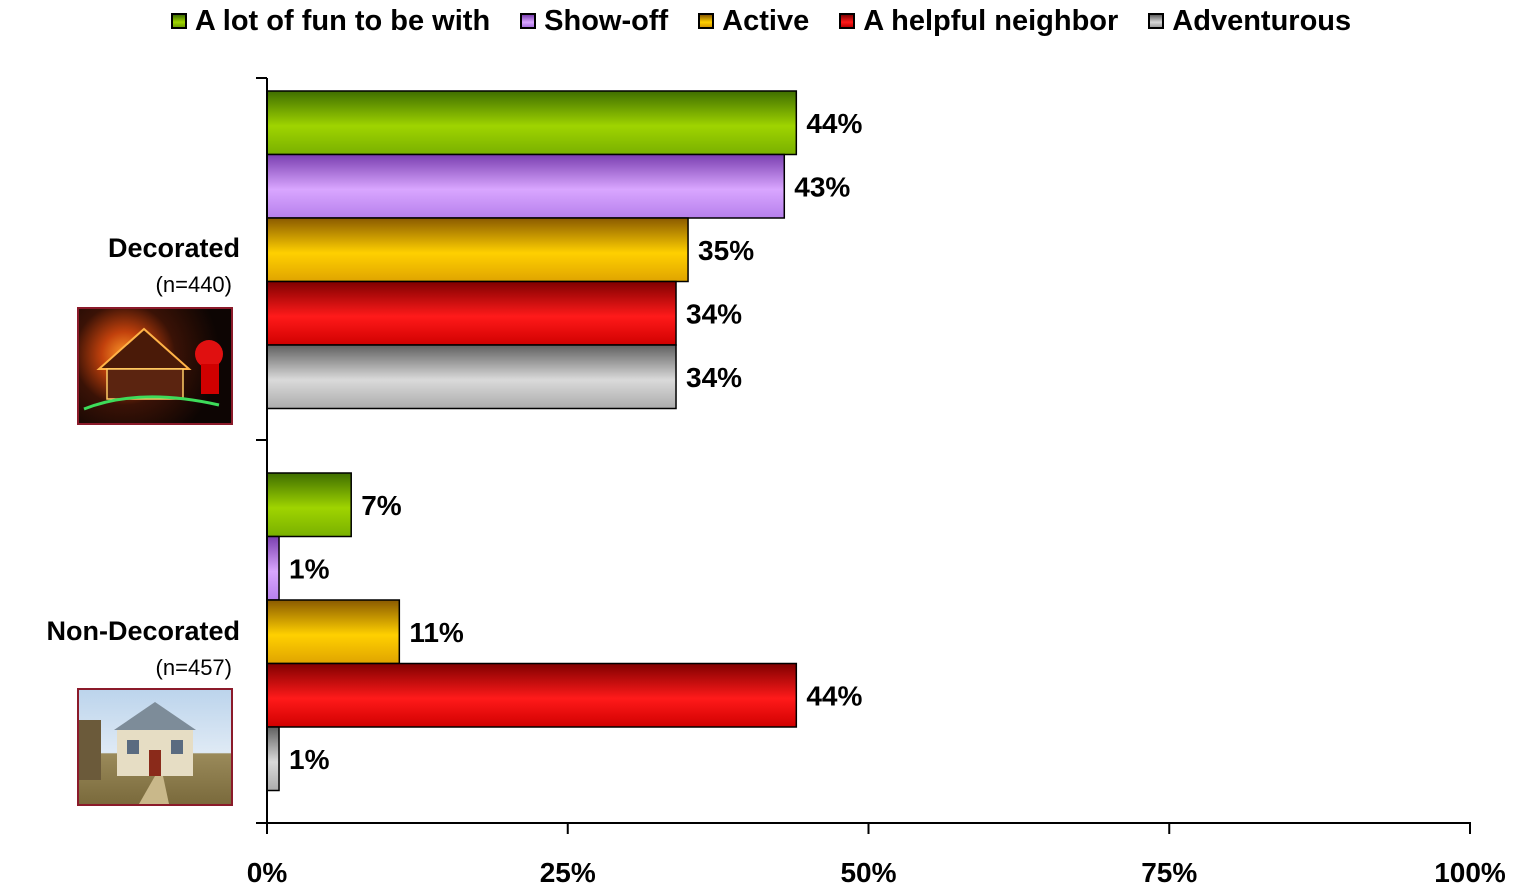  Describe the element at coordinates (847, 21) in the screenshot. I see `legend-swatch-helpful-neighbor` at that location.